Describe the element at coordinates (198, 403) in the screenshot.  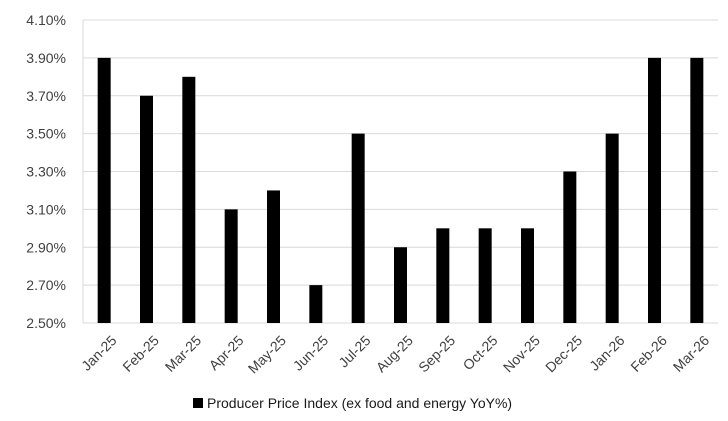
I see `legend-swatch` at that location.